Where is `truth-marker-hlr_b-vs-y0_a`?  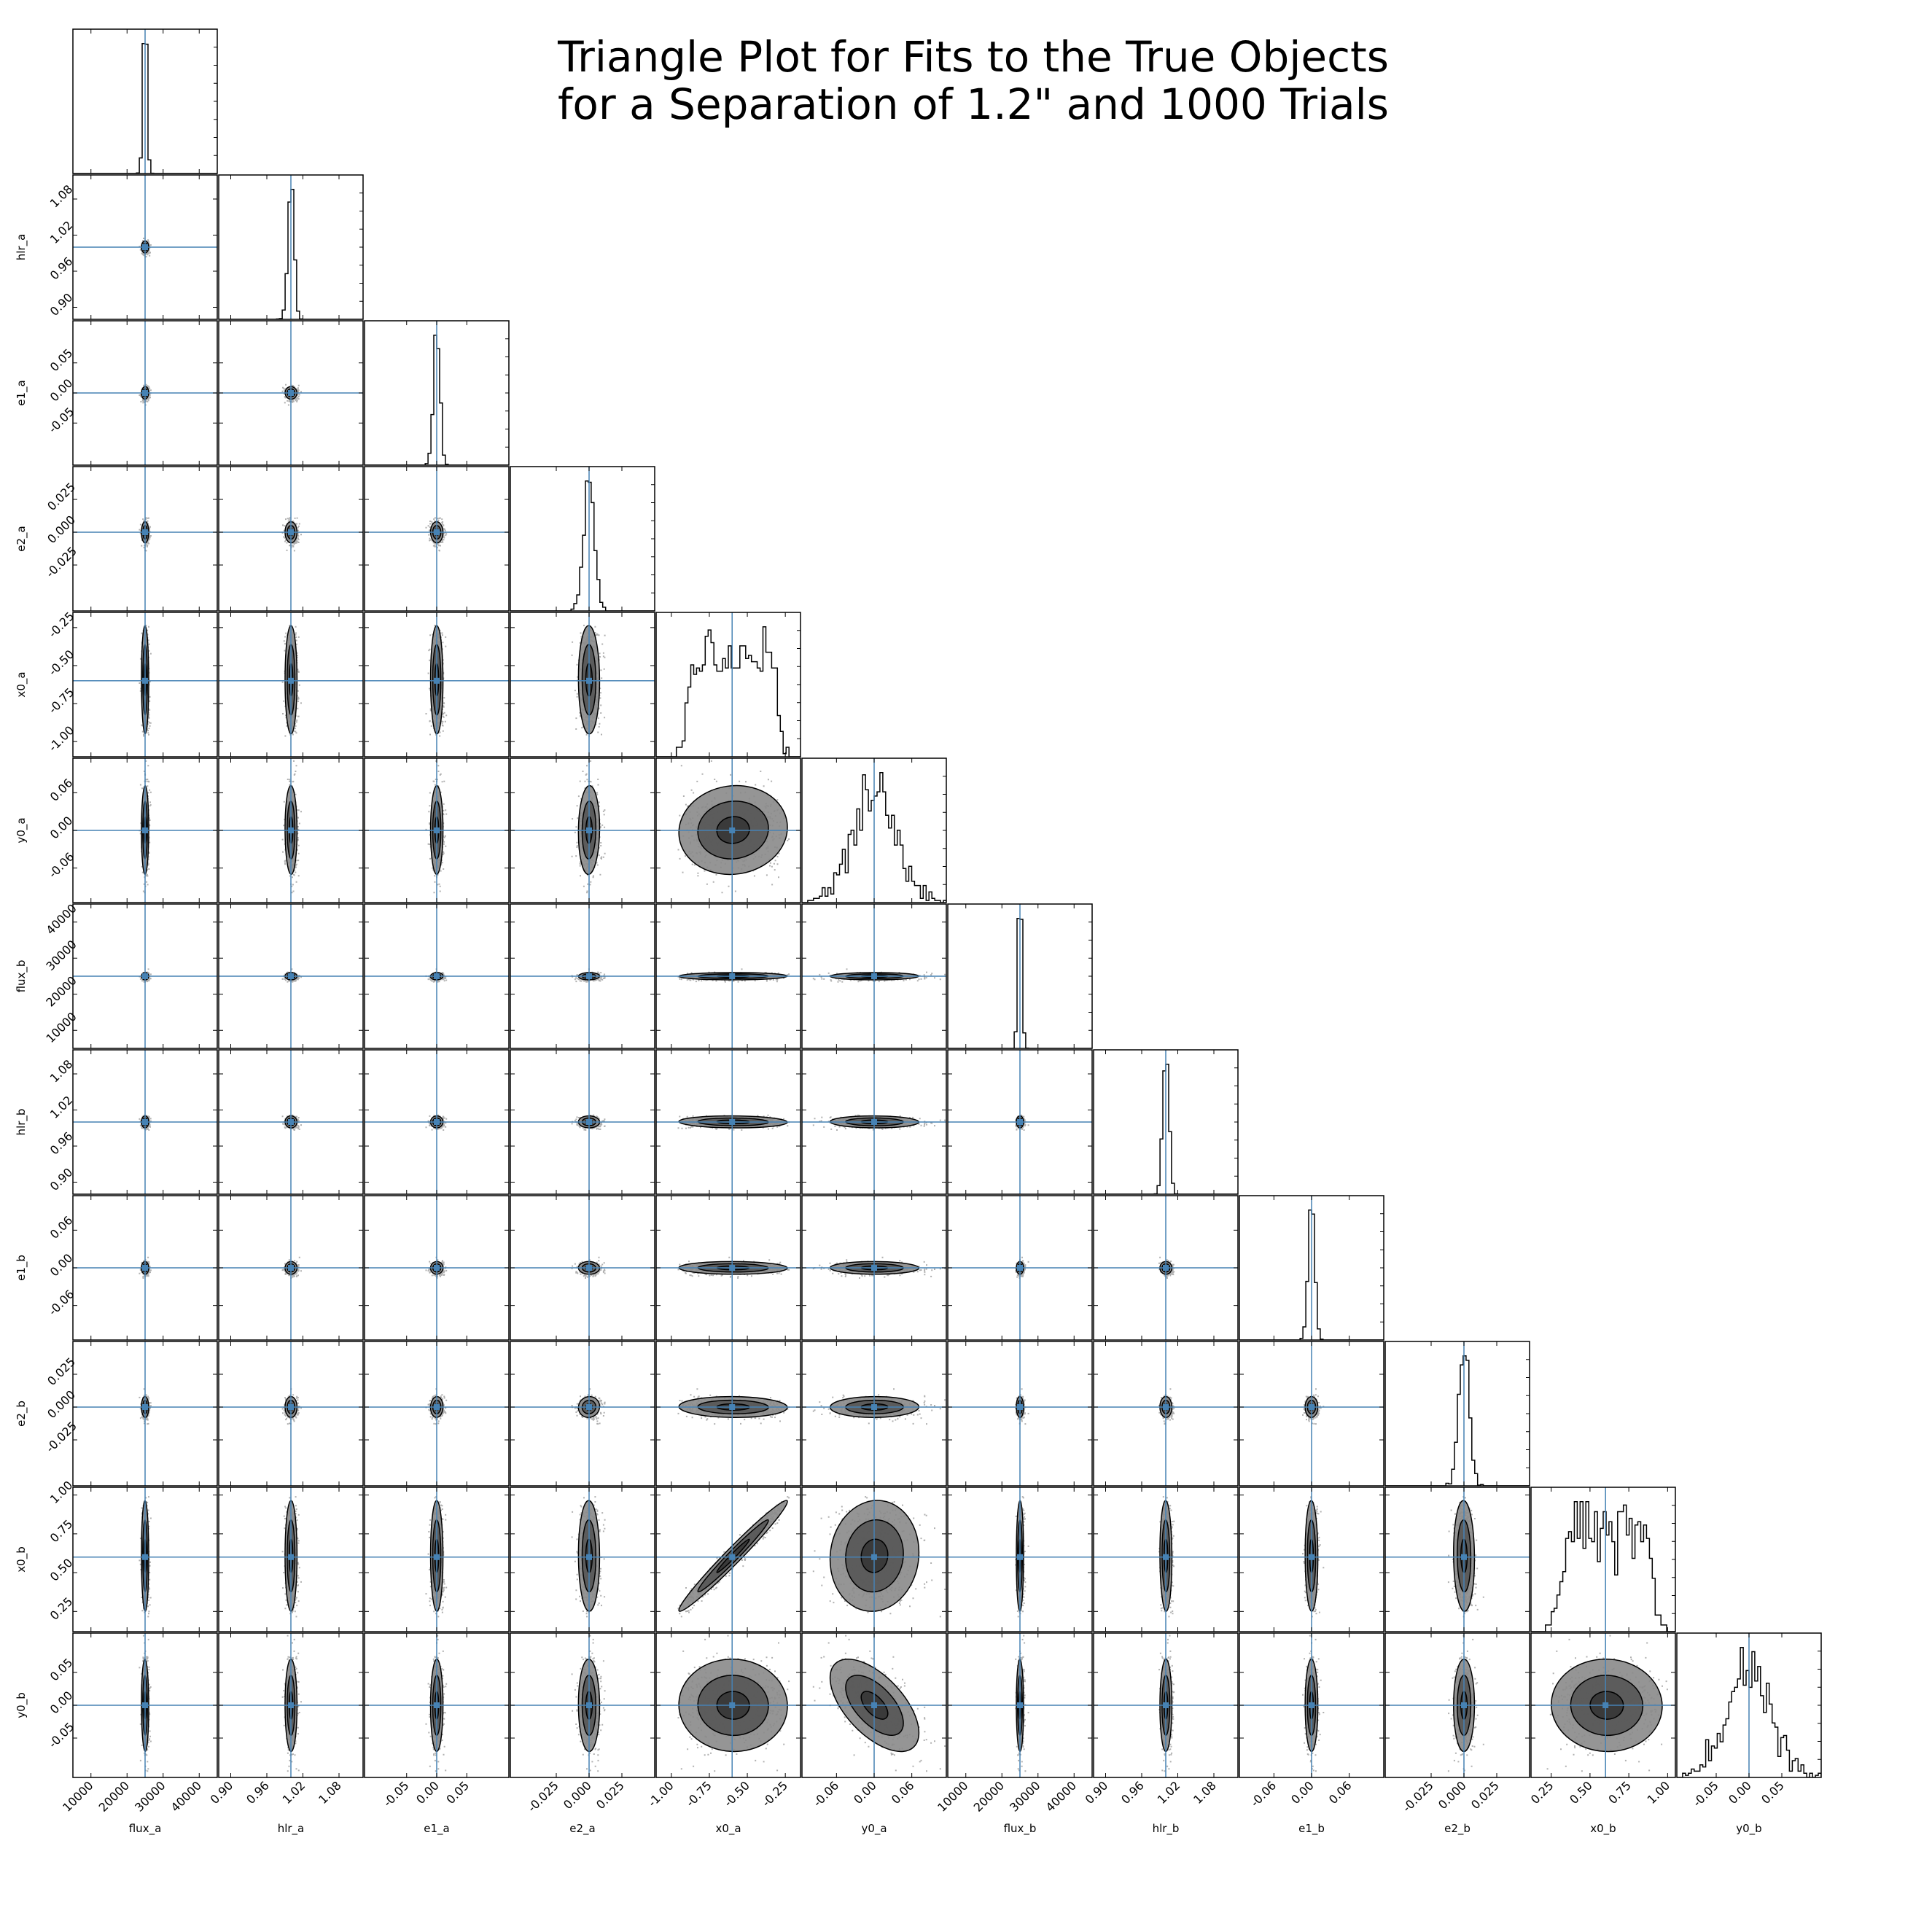
truth-marker-hlr_b-vs-y0_a is located at coordinates (874, 1122).